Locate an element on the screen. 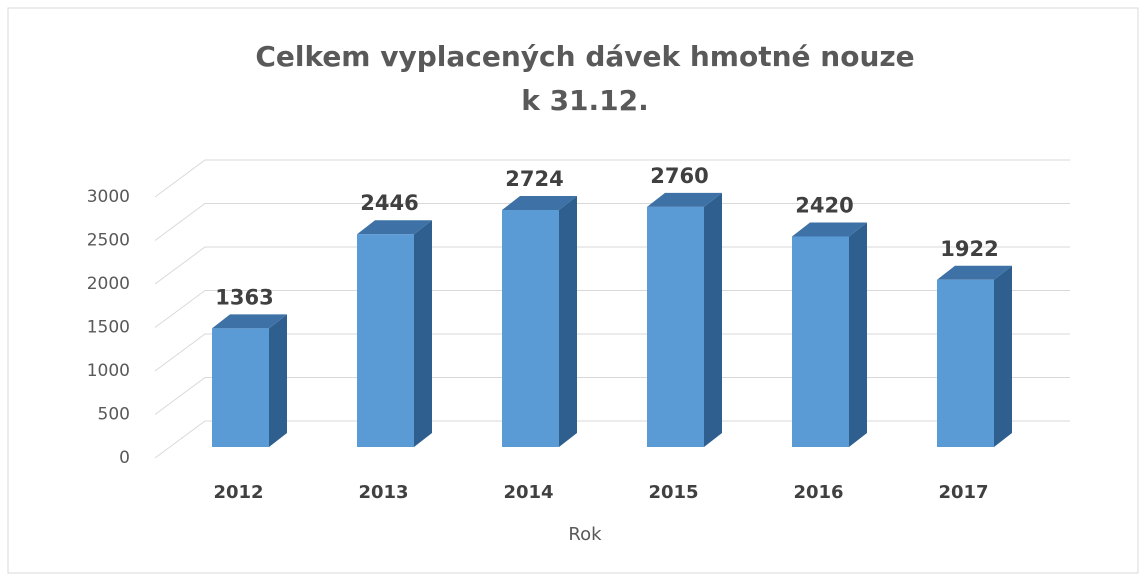  value-label: 1363 is located at coordinates (244, 297).